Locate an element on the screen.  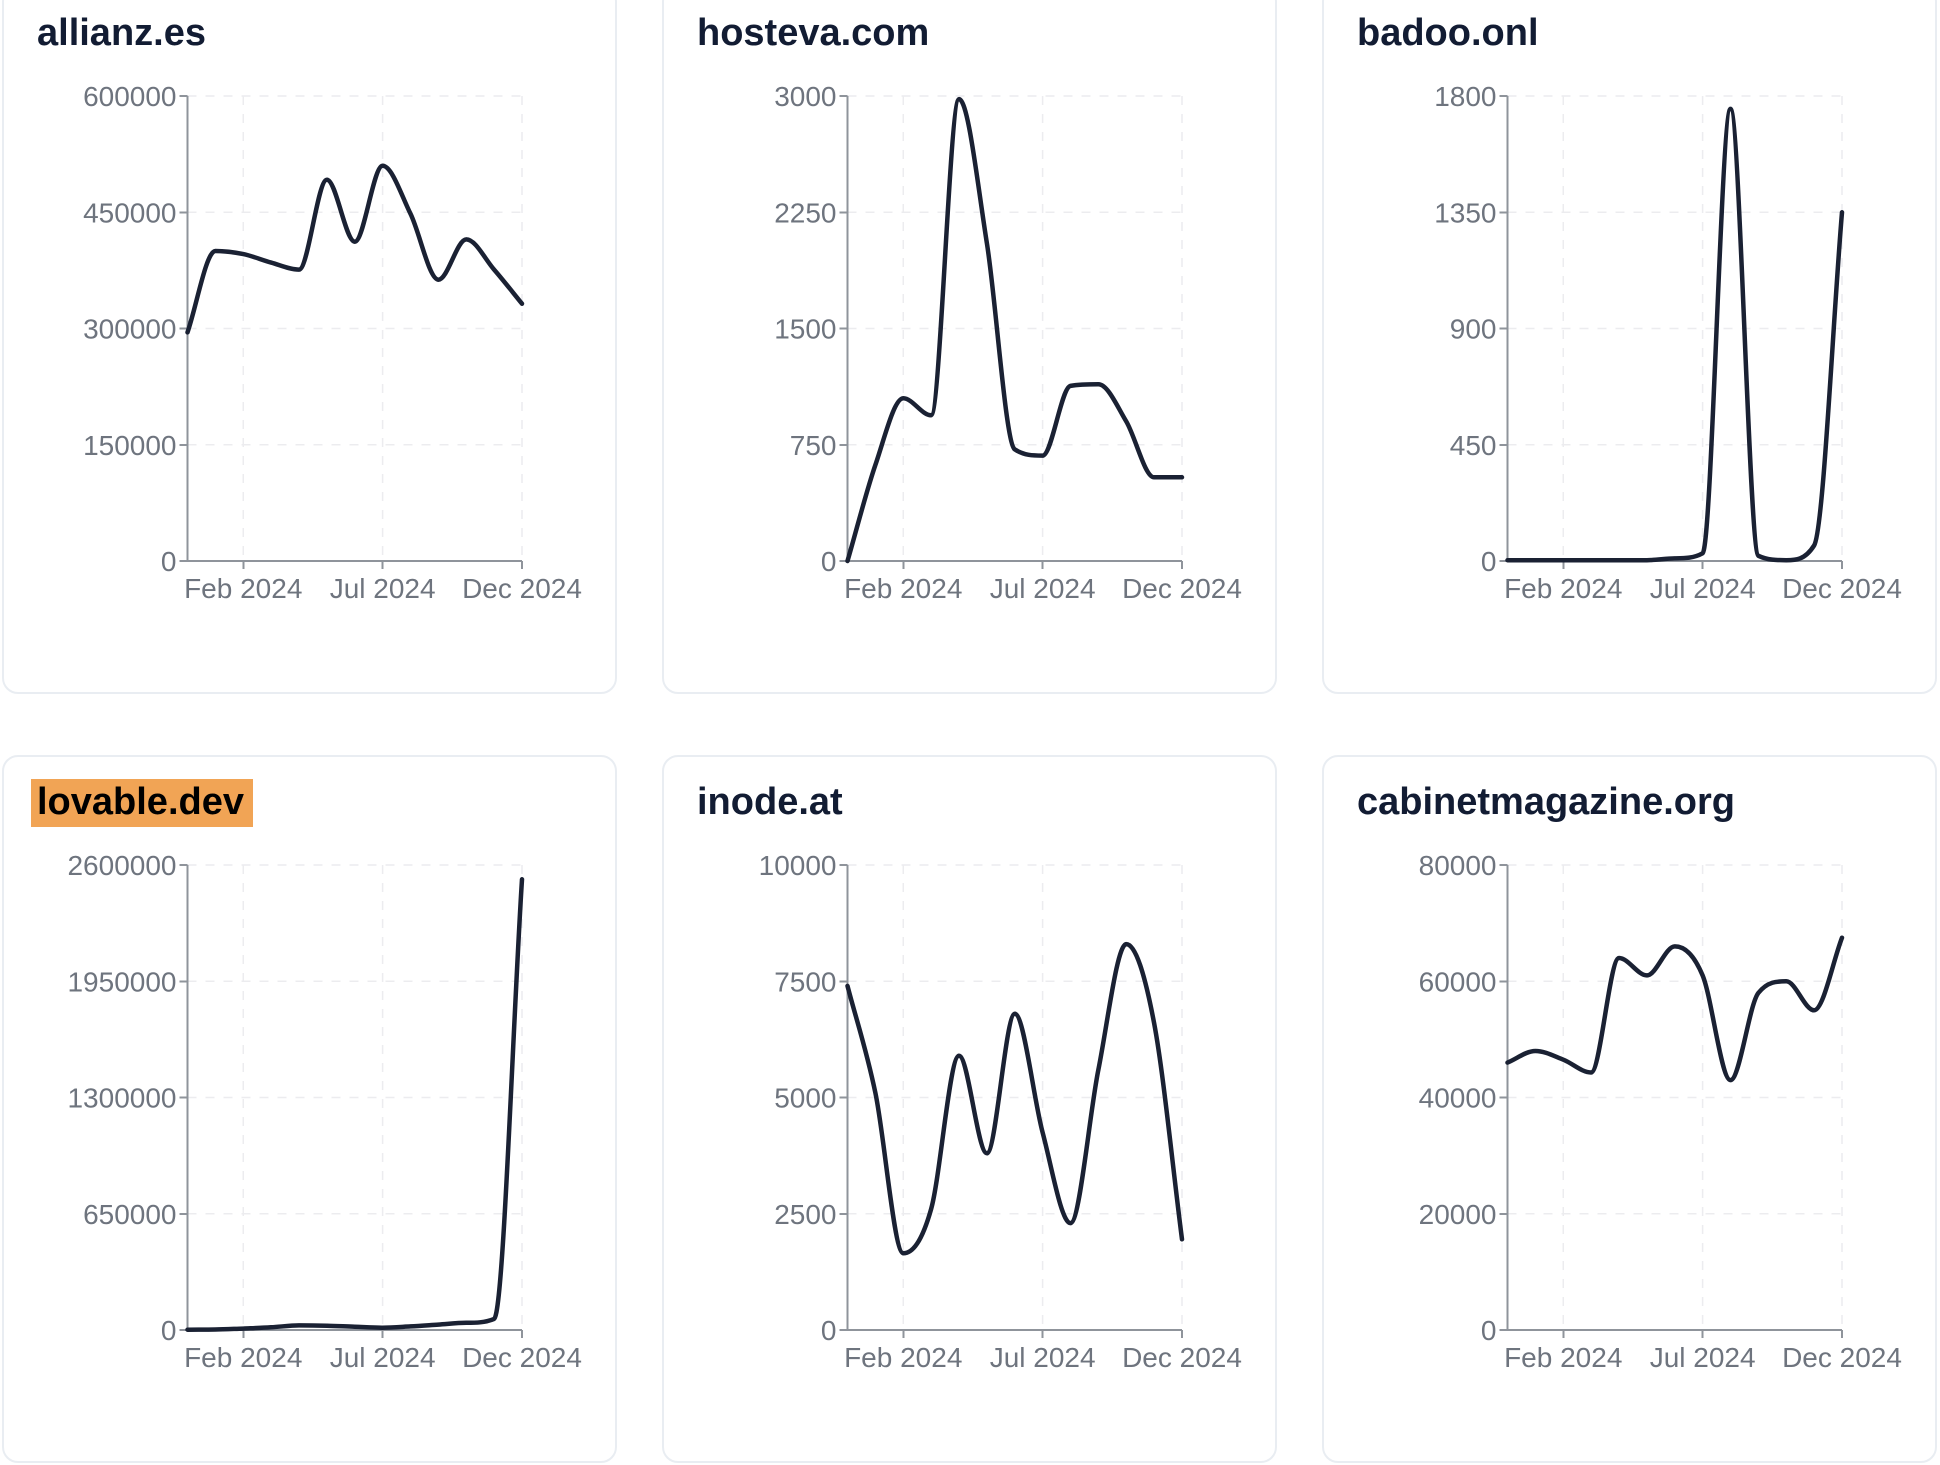
y-tick-label: 10000 is located at coordinates (798, 865).